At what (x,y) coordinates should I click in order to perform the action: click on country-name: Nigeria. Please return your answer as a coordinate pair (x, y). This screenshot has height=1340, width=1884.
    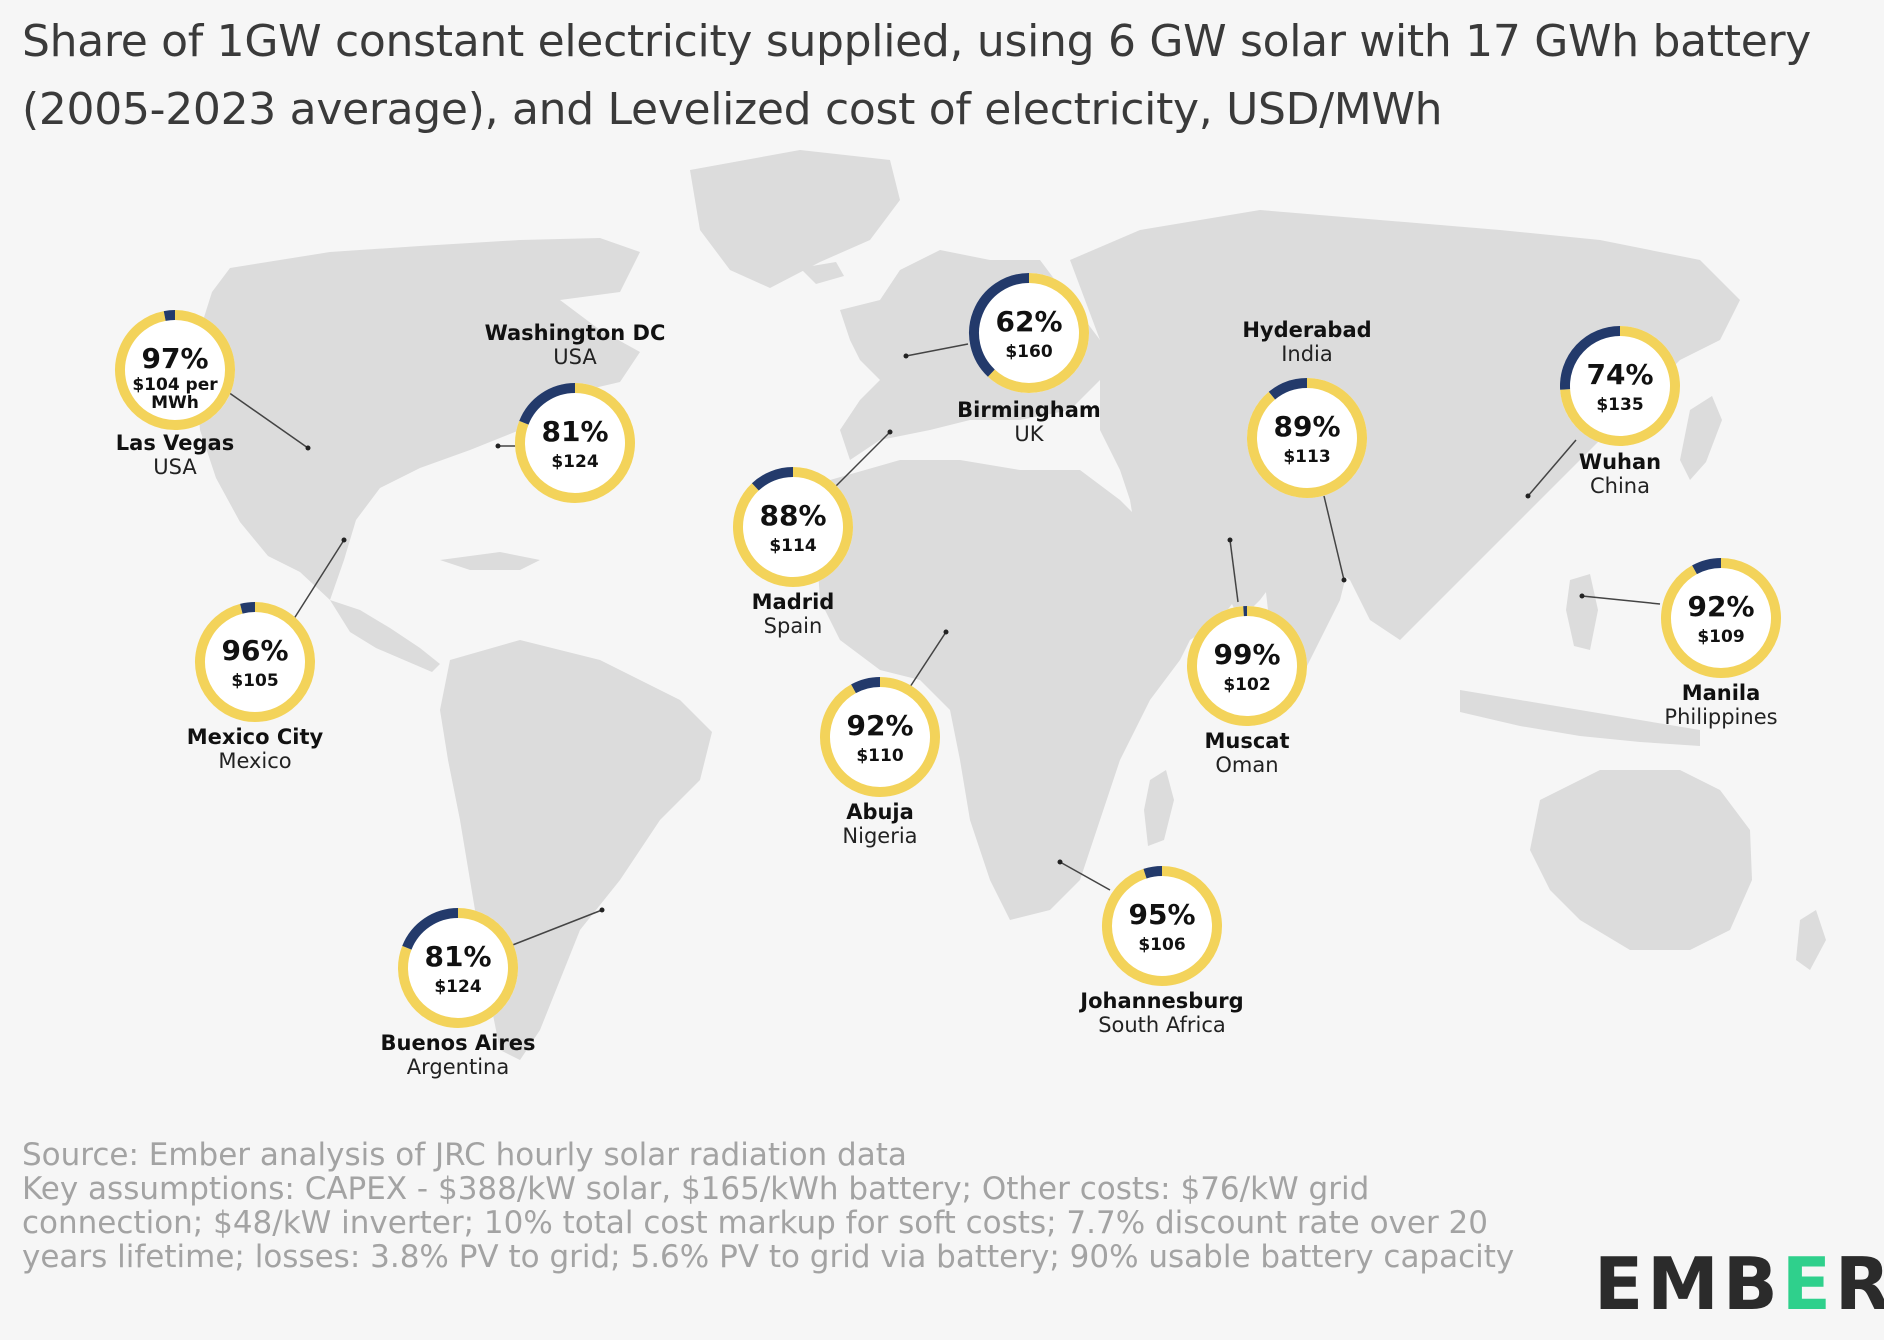
    Looking at the image, I should click on (879, 836).